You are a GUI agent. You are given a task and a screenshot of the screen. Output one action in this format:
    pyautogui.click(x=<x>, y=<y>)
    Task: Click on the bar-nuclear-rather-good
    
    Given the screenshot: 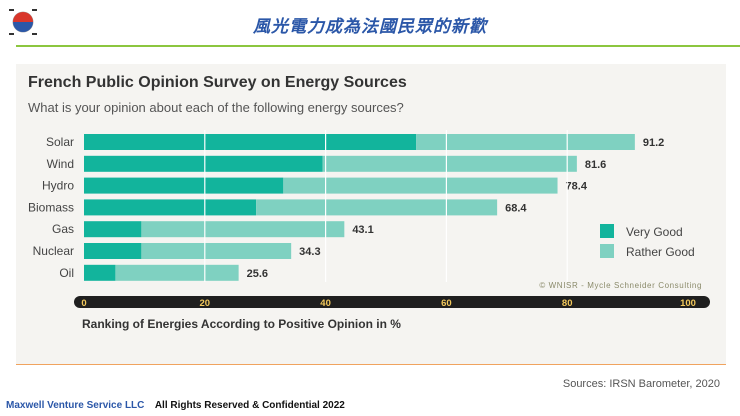 What is the action you would take?
    pyautogui.click(x=216, y=251)
    